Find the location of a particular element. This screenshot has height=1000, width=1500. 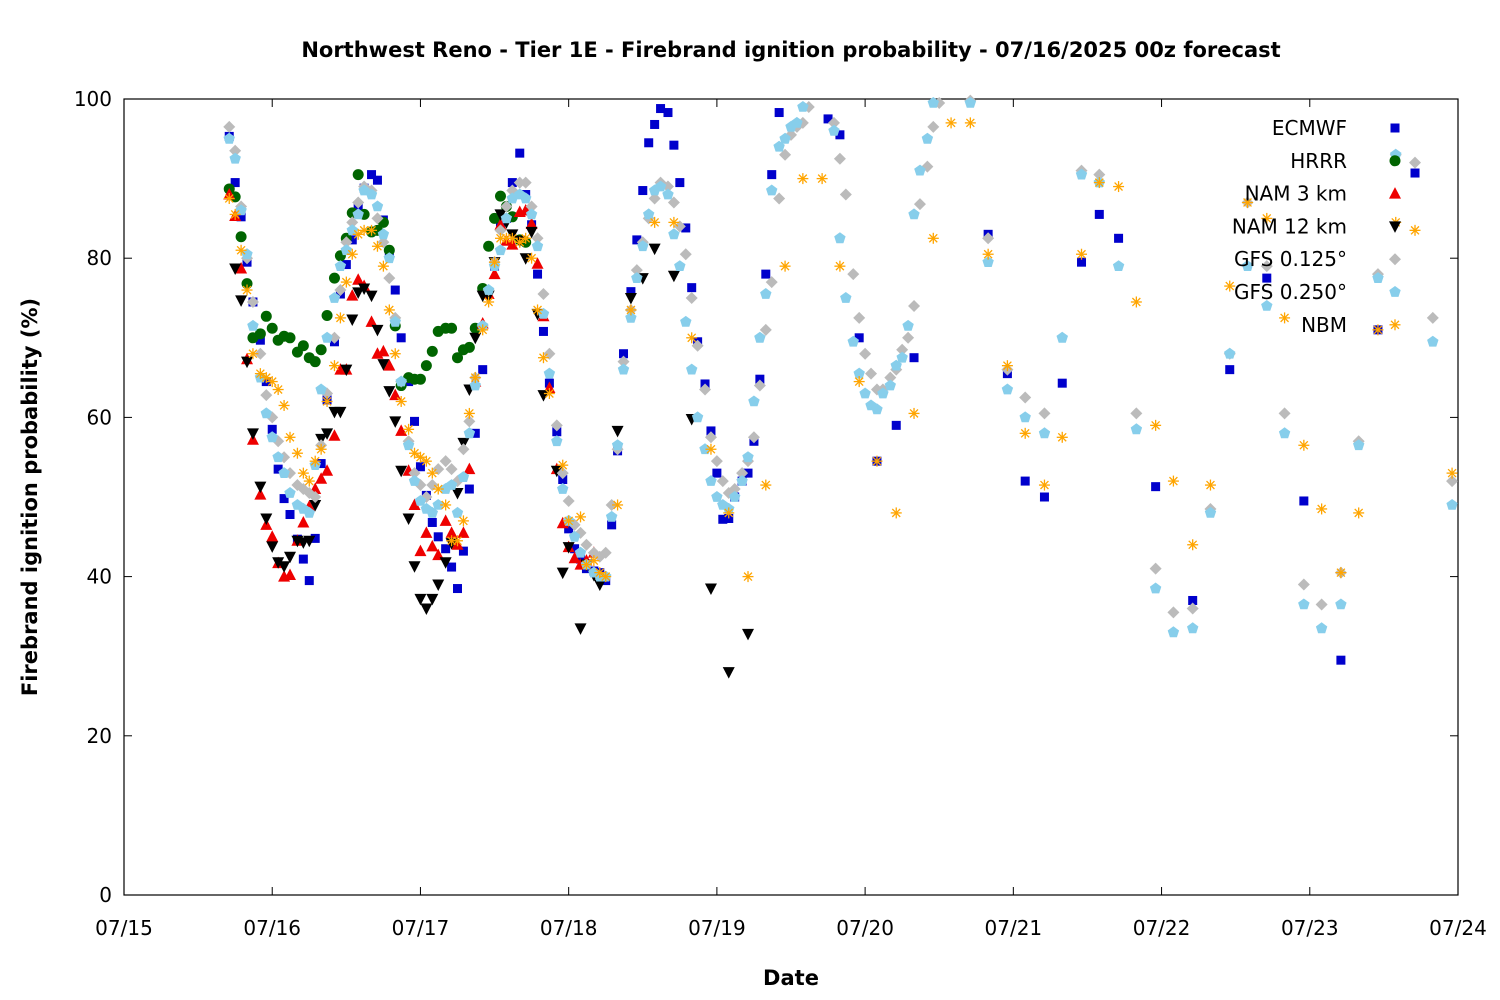

legend-label: HRRR is located at coordinates (1318, 161).